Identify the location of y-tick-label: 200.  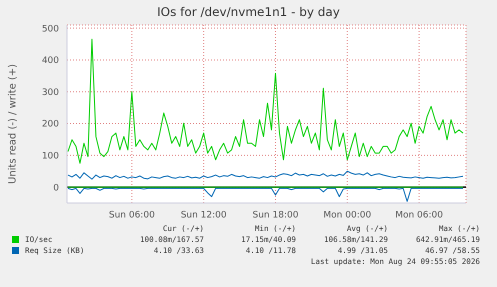
(51, 125).